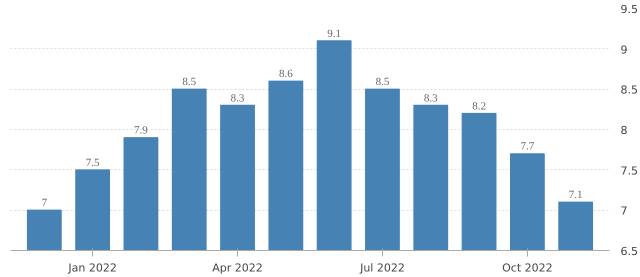 This screenshot has width=640, height=277. Describe the element at coordinates (334, 34) in the screenshot. I see `data-label: 9.1` at that location.